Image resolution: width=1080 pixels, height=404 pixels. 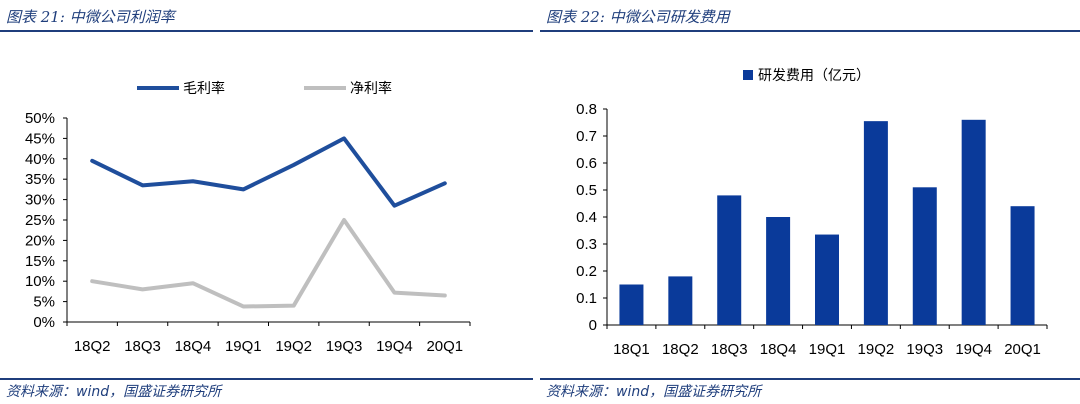 What do you see at coordinates (586, 163) in the screenshot?
I see `y-tick-label: 0.6` at bounding box center [586, 163].